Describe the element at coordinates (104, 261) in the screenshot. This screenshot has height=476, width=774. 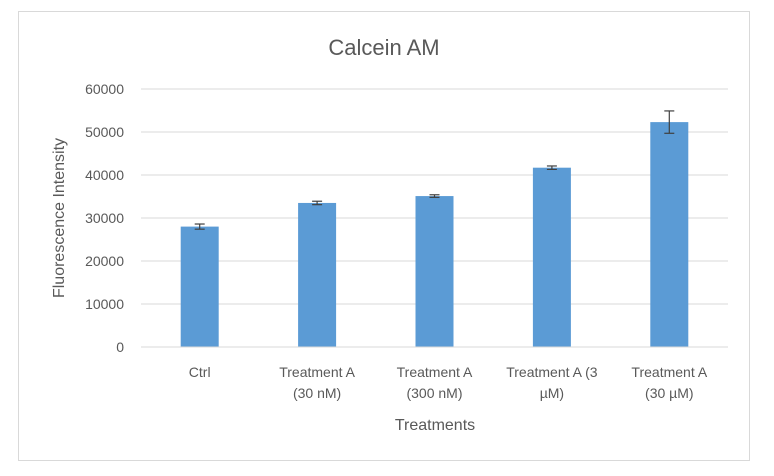
I see `y-tick-label: 20000` at that location.